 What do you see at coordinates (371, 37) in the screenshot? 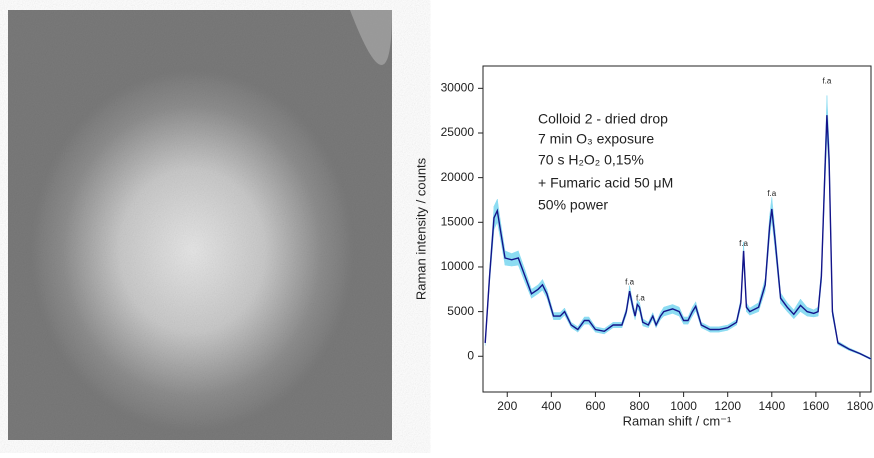
I see `micrograph-edge` at bounding box center [371, 37].